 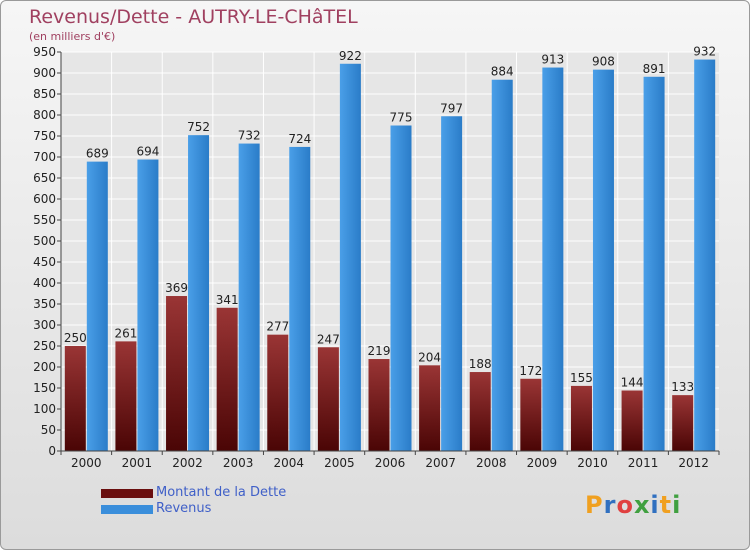 What do you see at coordinates (44, 157) in the screenshot?
I see `y-tick-label: 700` at bounding box center [44, 157].